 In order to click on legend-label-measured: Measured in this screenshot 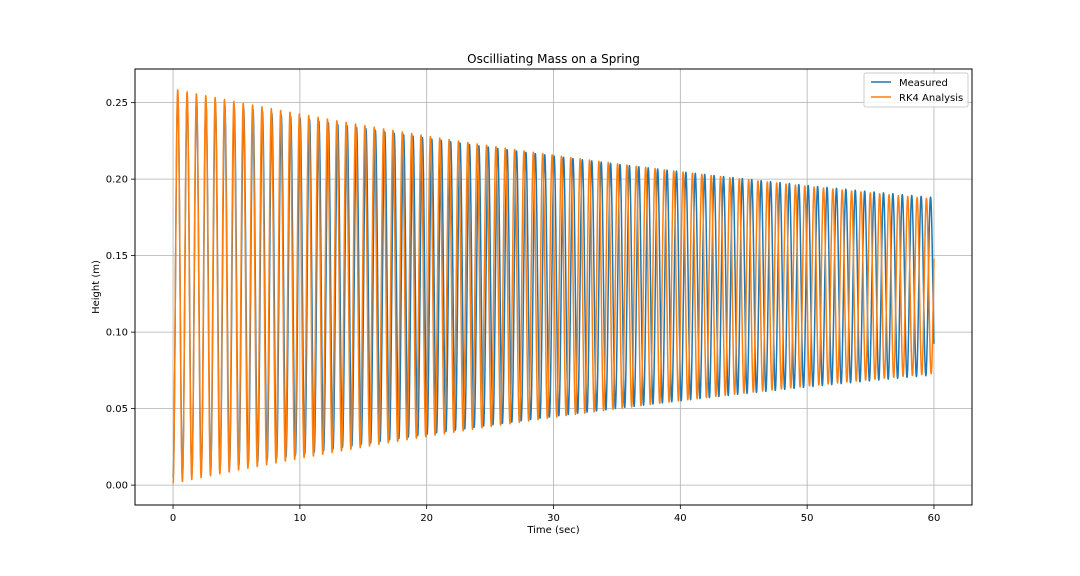, I will do `click(923, 83)`.